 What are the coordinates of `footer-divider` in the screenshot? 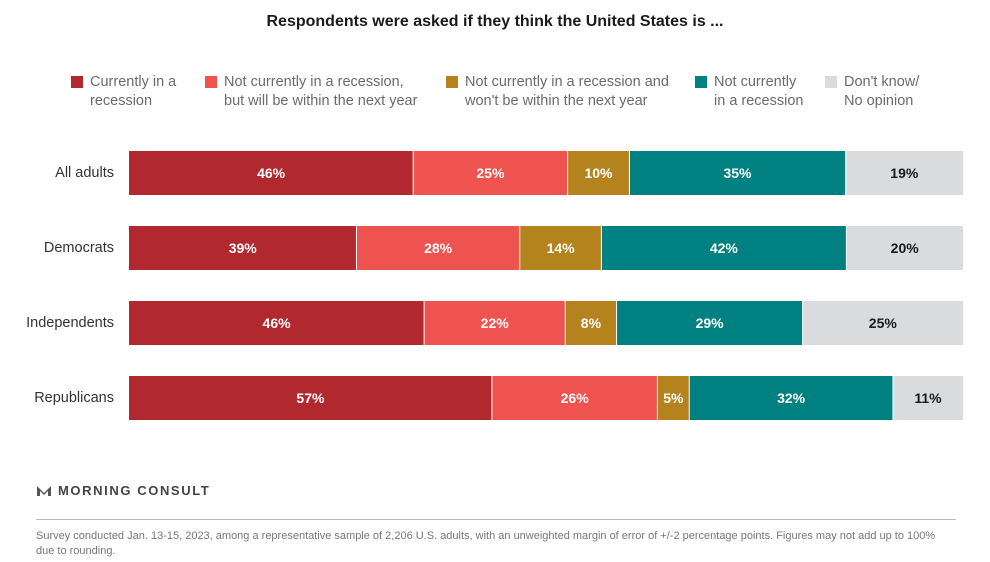 It's located at (496, 519).